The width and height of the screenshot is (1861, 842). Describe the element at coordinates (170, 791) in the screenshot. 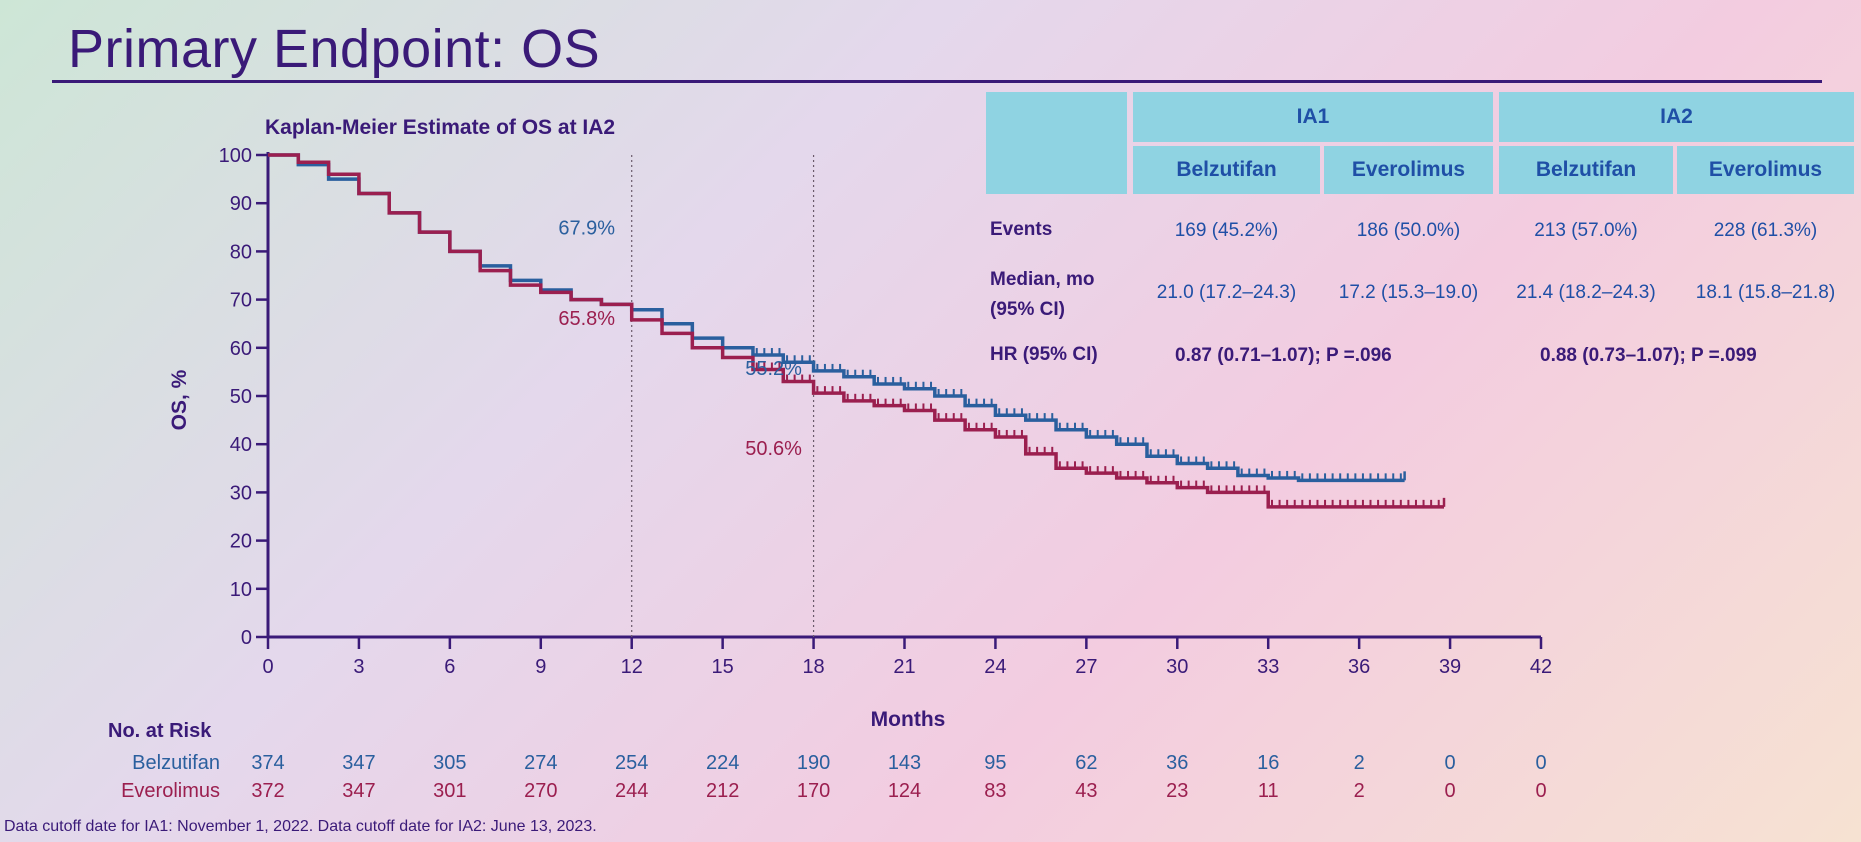

I see `risk-label-everolimus: Everolimus` at that location.